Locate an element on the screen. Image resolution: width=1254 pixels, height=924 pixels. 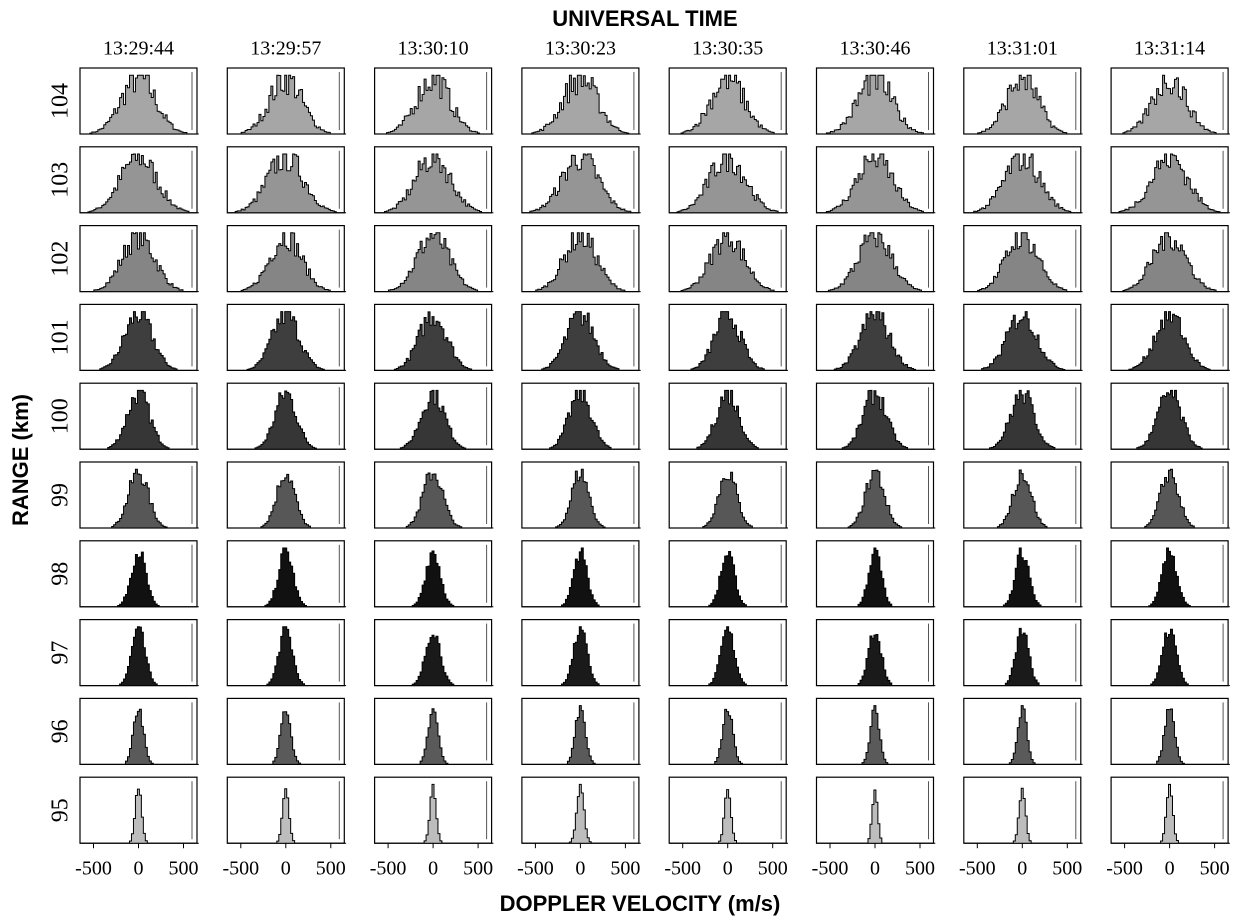
column-label: 13:30:46 is located at coordinates (874, 49).